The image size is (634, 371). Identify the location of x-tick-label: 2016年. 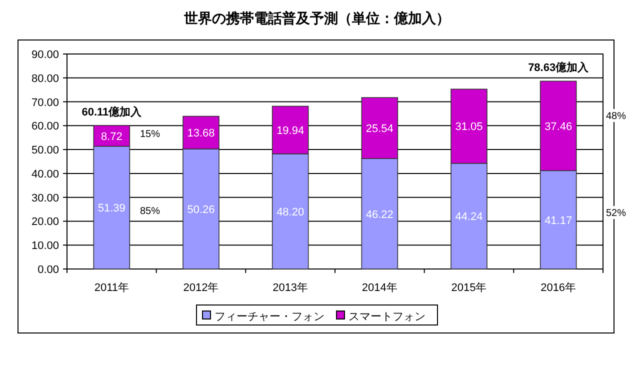
(558, 288).